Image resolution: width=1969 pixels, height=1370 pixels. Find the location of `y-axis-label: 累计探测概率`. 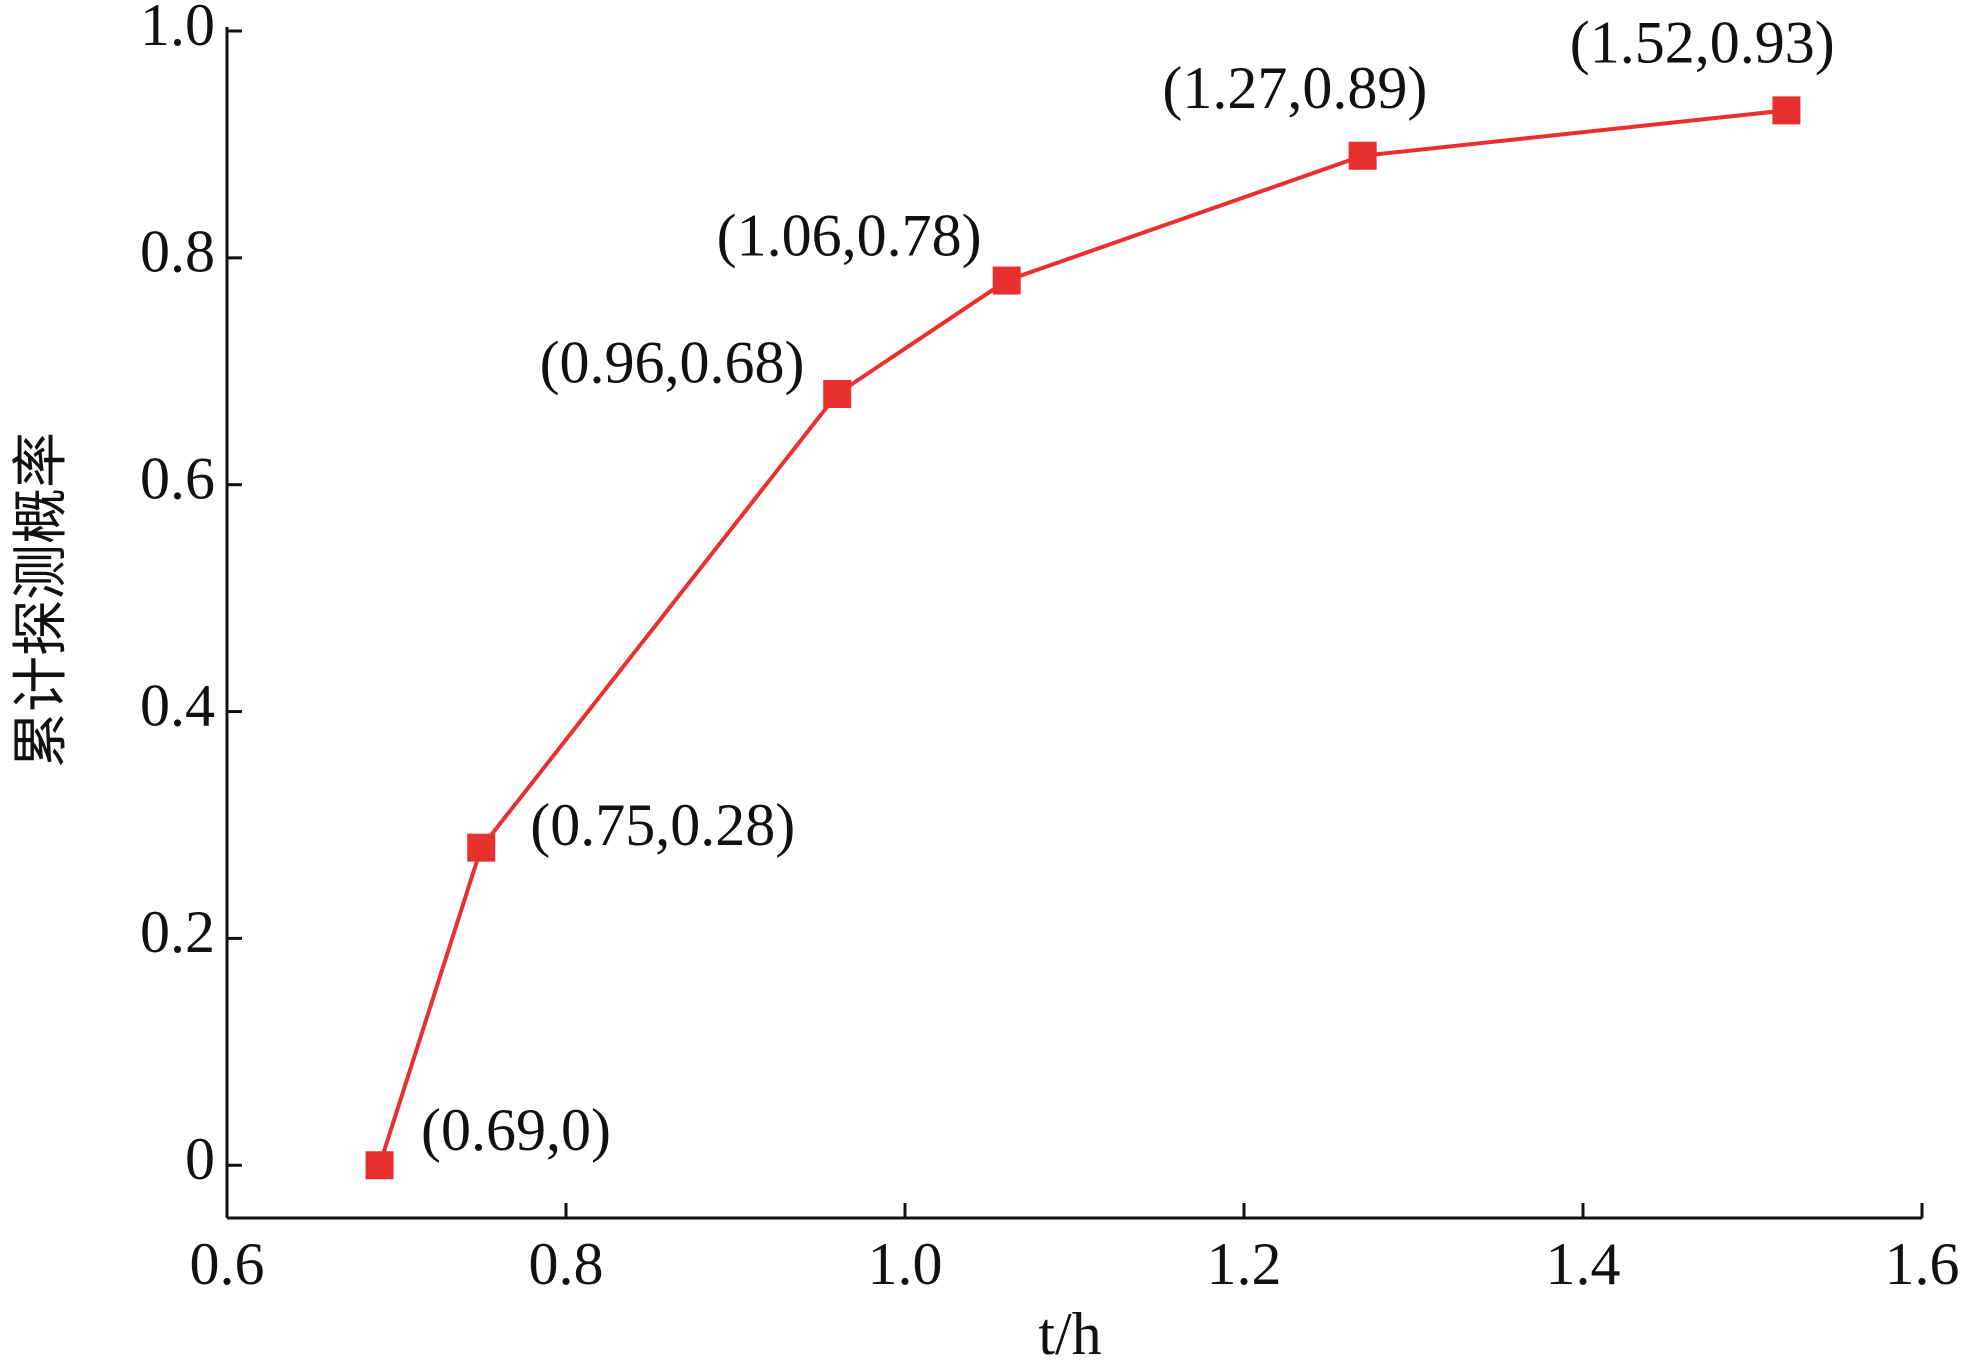

y-axis-label: 累计探测概率 is located at coordinates (41, 600).